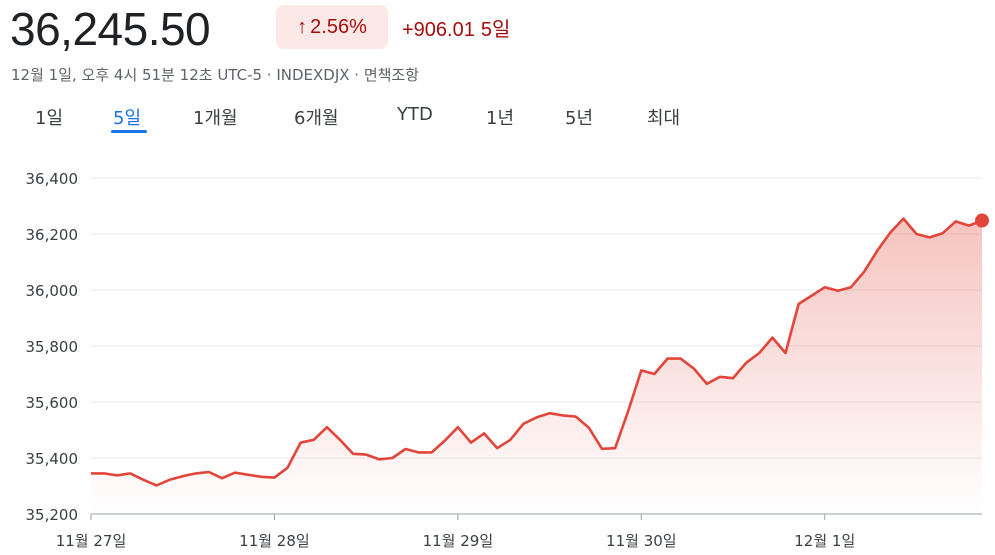  What do you see at coordinates (52, 403) in the screenshot?
I see `y-tick-label: 35,600` at bounding box center [52, 403].